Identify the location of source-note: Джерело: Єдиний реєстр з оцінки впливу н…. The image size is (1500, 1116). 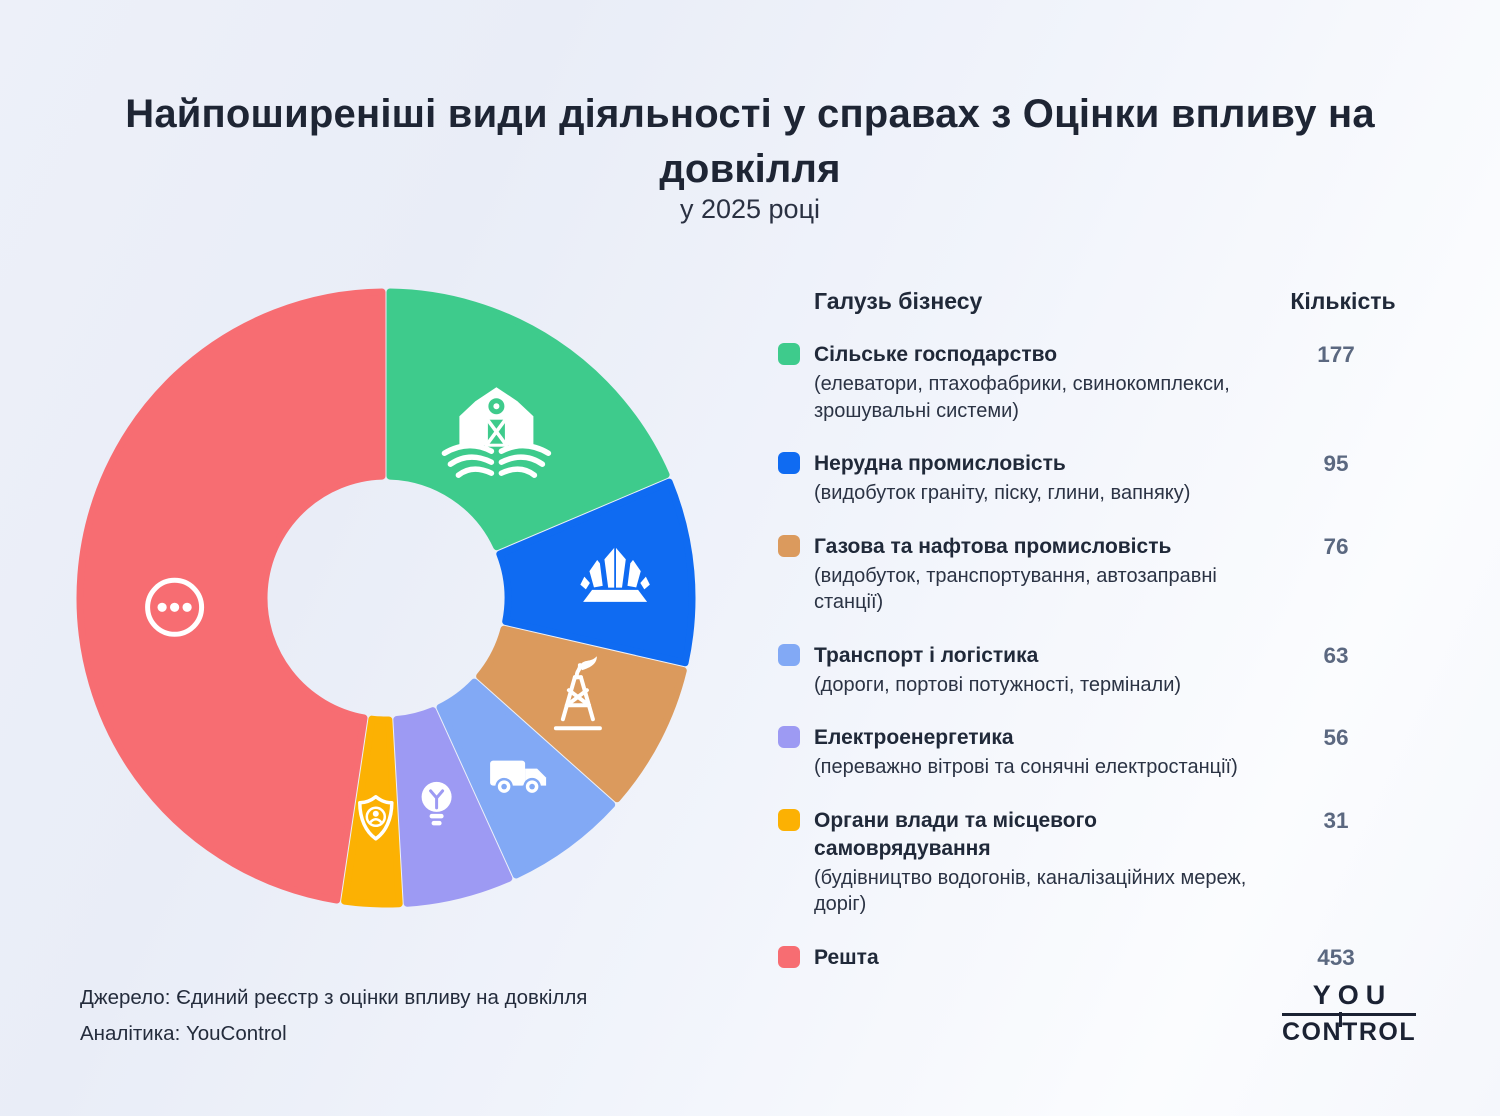
(334, 997).